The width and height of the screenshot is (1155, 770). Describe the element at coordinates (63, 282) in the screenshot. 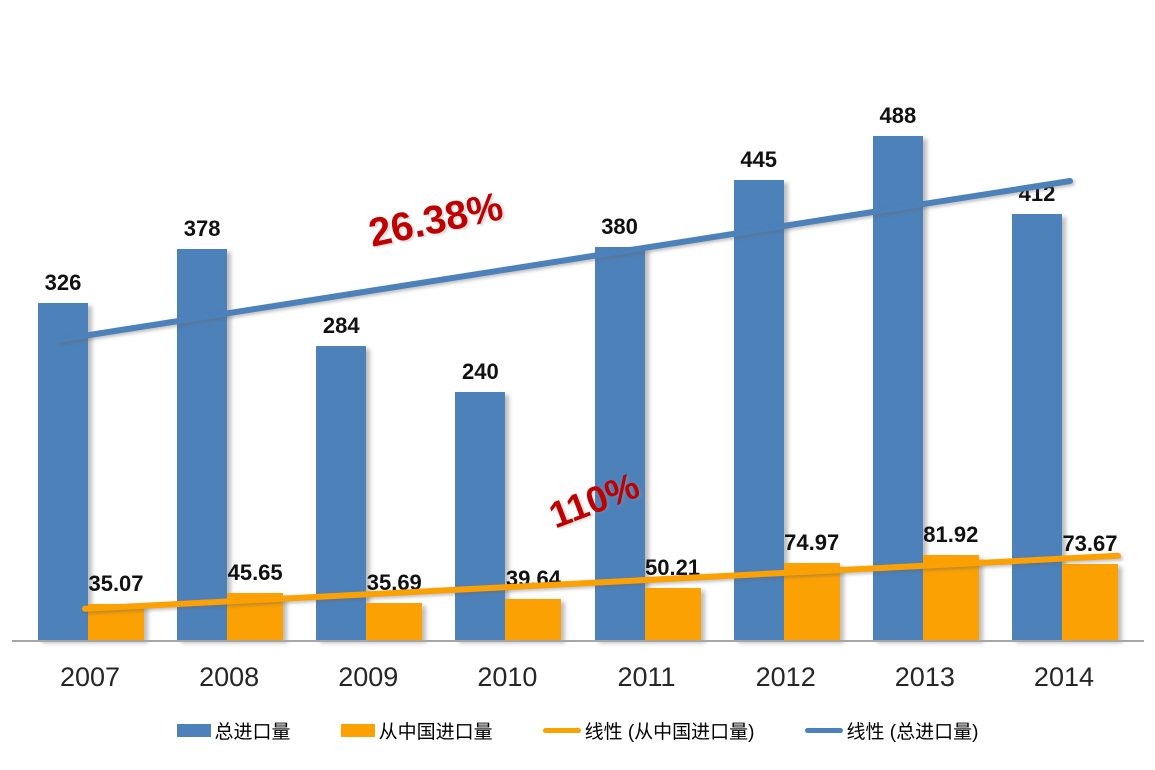

I see `bar-label-总进口量-2007: 326` at that location.